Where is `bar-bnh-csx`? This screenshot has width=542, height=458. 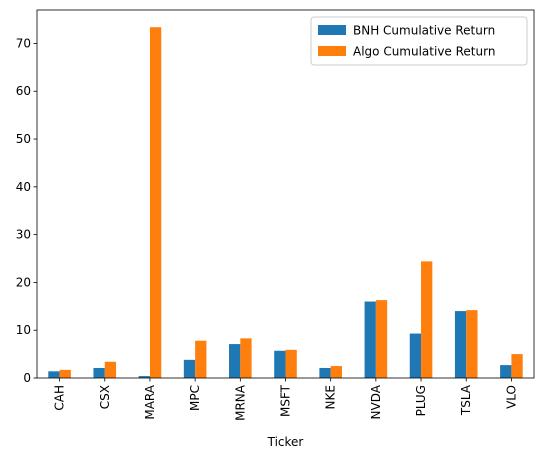
bar-bnh-csx is located at coordinates (99, 372).